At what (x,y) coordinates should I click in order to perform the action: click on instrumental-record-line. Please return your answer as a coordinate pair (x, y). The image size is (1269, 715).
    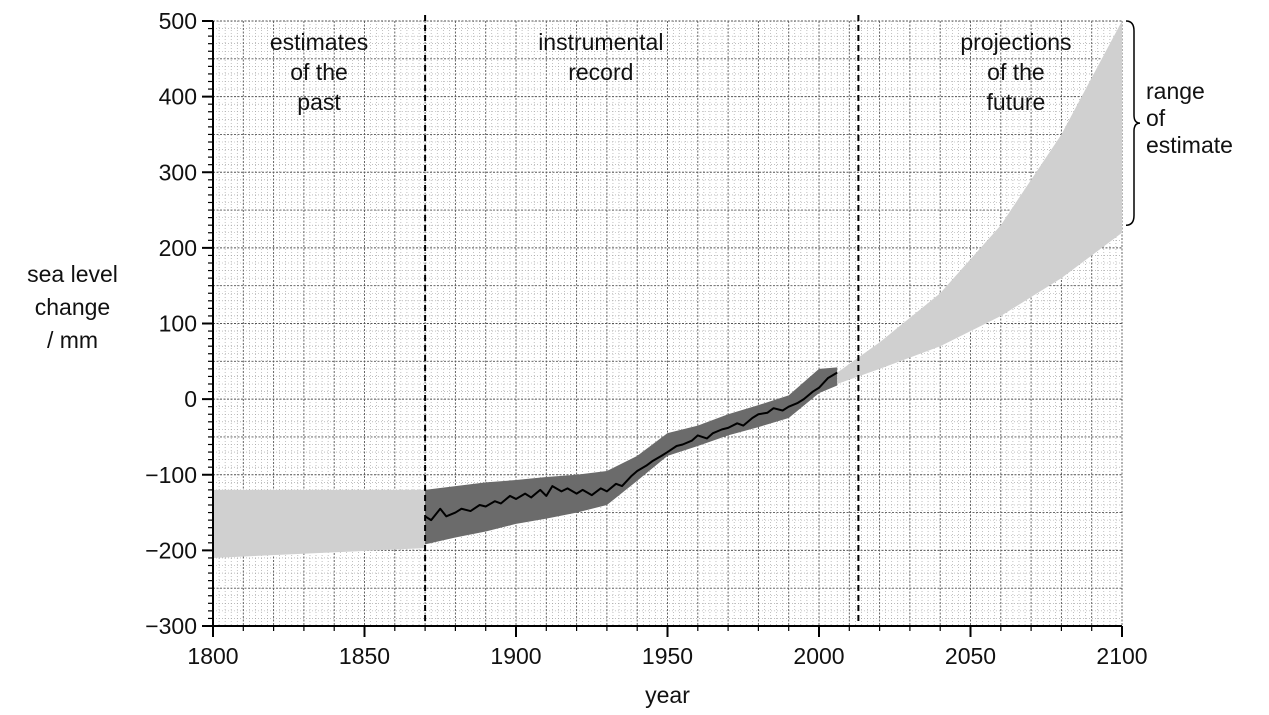
    Looking at the image, I should click on (631, 446).